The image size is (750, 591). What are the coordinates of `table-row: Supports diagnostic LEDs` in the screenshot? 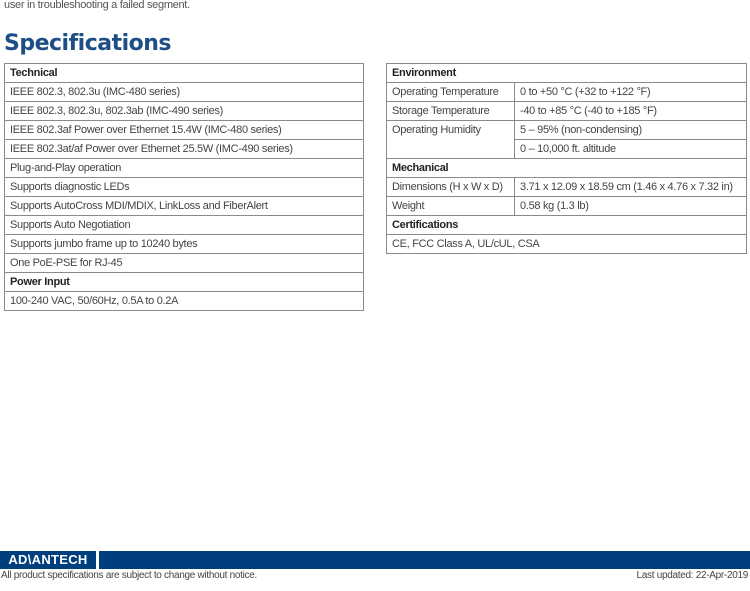 It's located at (184, 187).